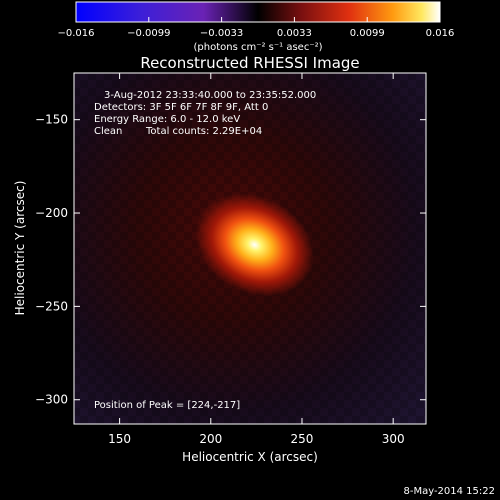  What do you see at coordinates (210, 95) in the screenshot?
I see `time-range-label: 3-Aug-2012 23:33:40.000 to 23:35:52.000` at bounding box center [210, 95].